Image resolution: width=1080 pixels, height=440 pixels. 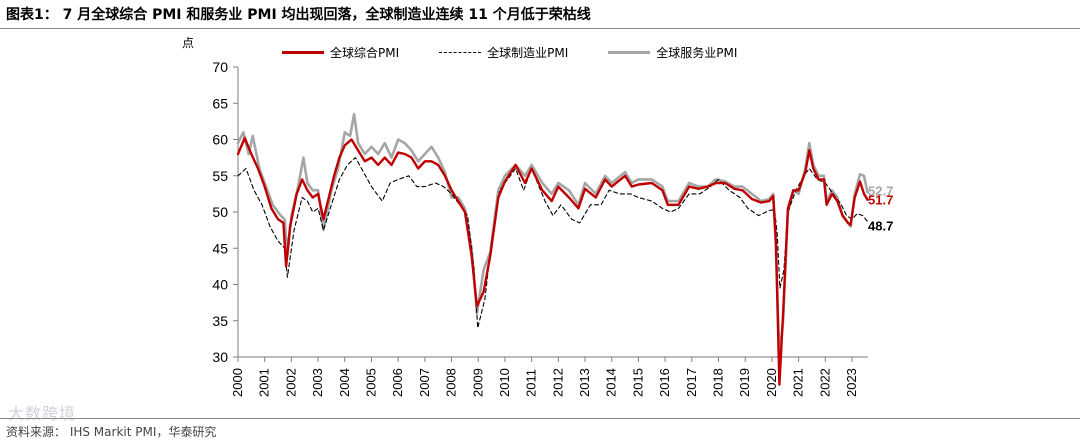 I want to click on x-tick-label: 2021, so click(x=798, y=382).